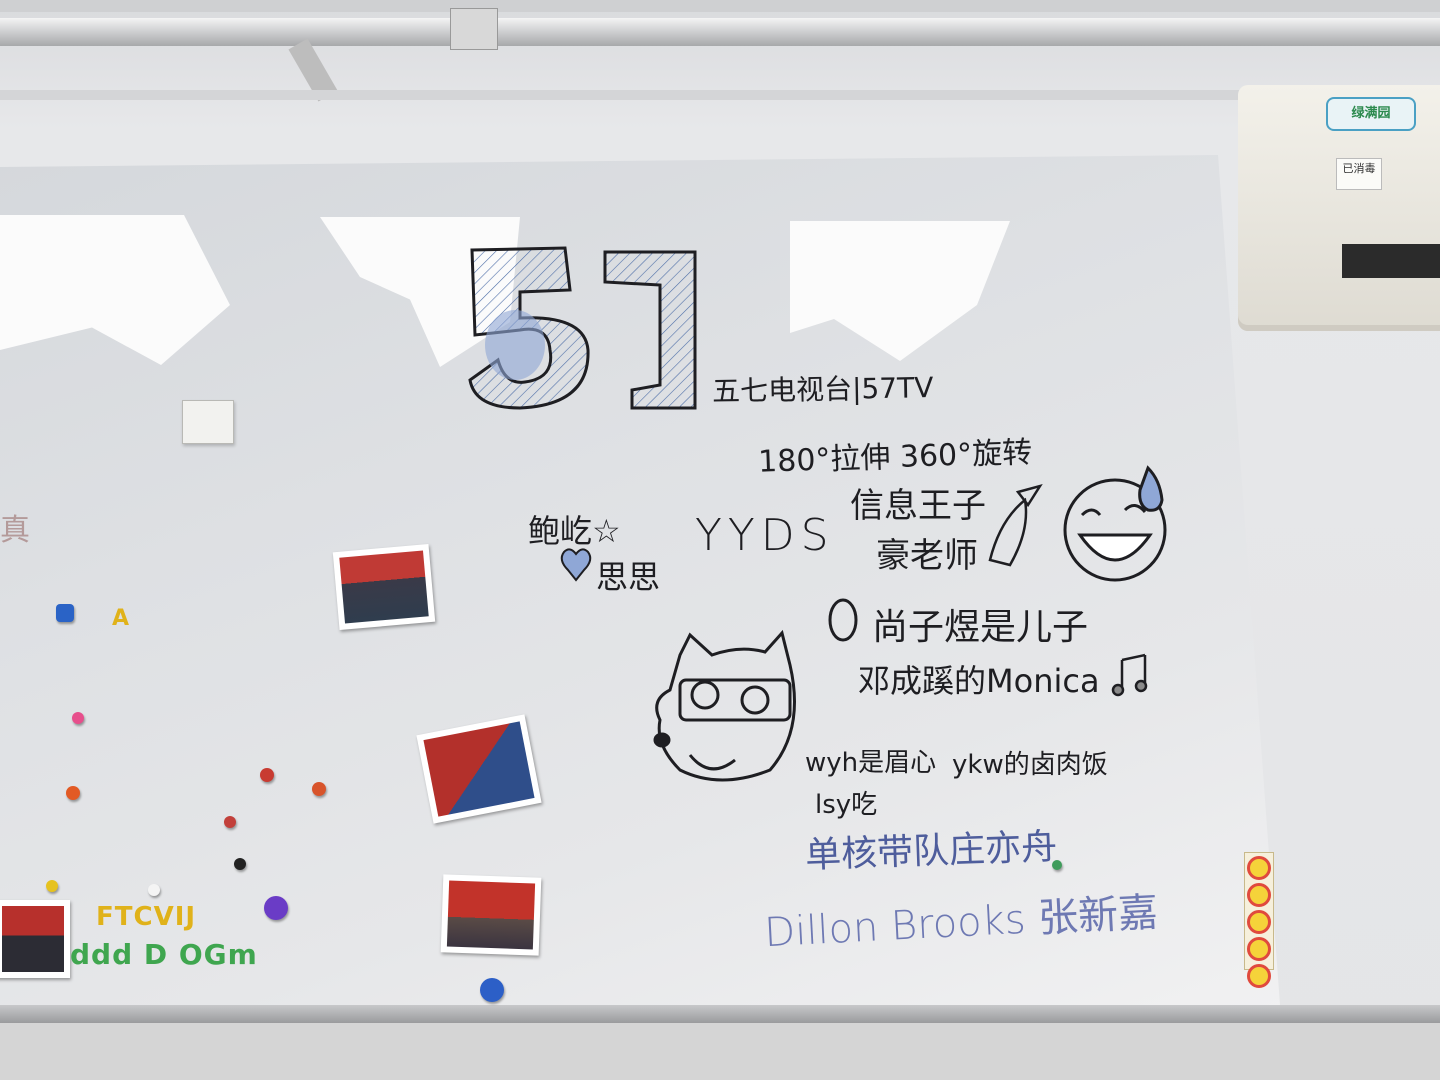 This screenshot has width=1440, height=1080. I want to click on edge-character-text: 真, so click(15, 530).